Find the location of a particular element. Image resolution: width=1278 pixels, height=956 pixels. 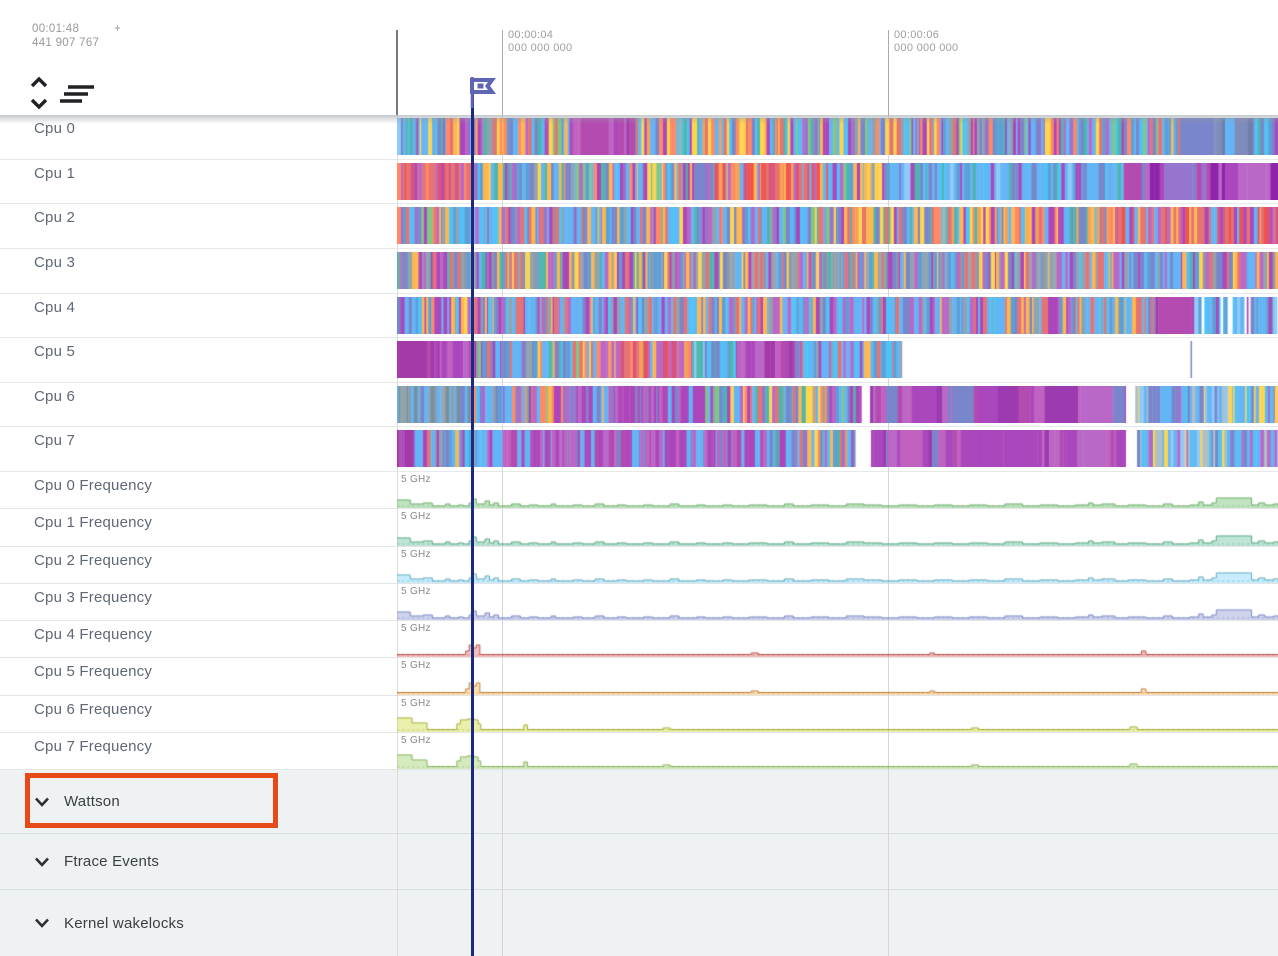

cpu-track-row: Cpu 5 is located at coordinates (639, 360).